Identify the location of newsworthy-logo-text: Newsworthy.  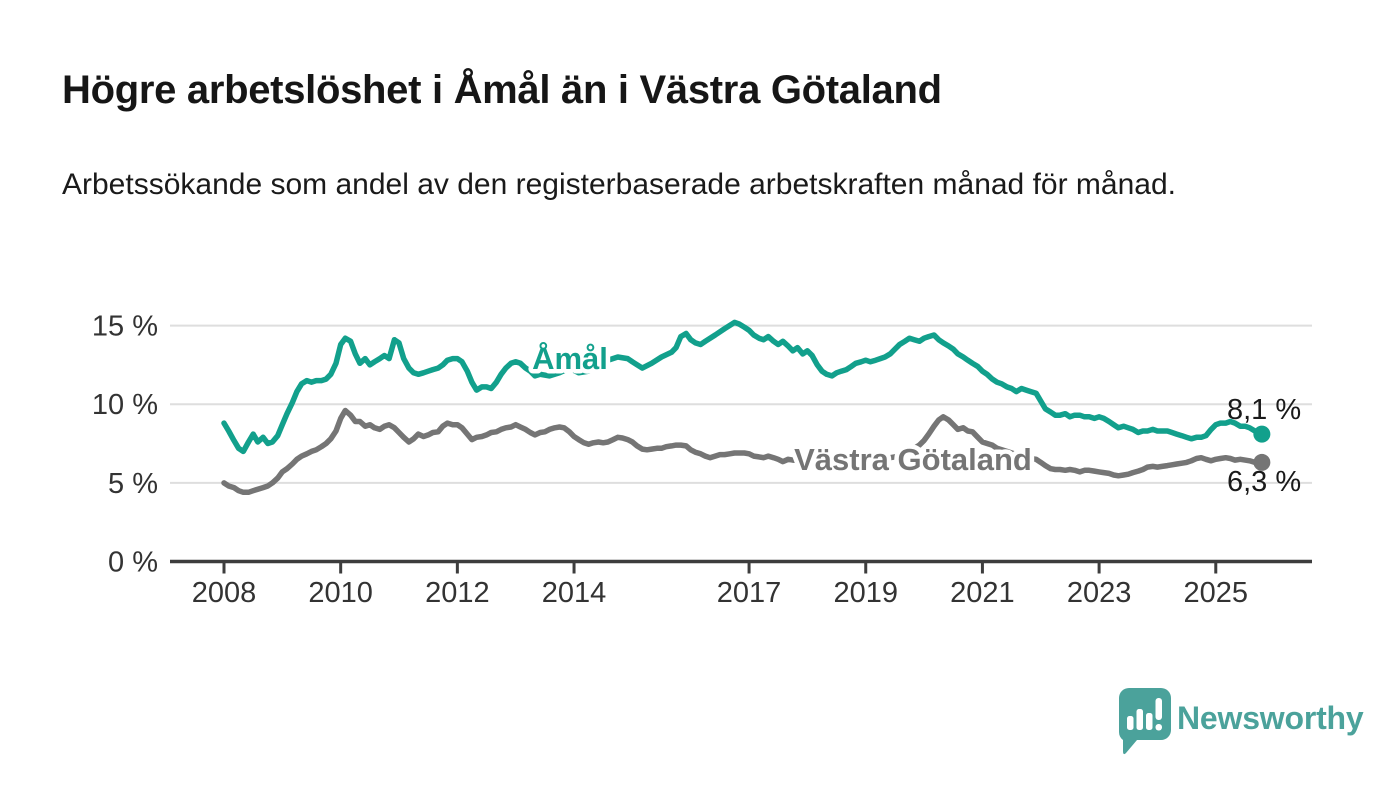
(1270, 718).